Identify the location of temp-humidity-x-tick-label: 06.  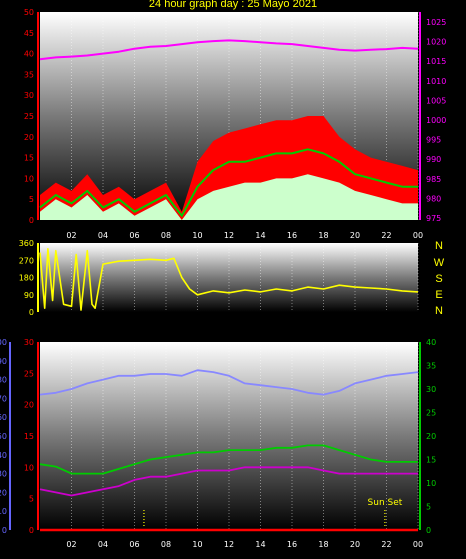
(134, 544).